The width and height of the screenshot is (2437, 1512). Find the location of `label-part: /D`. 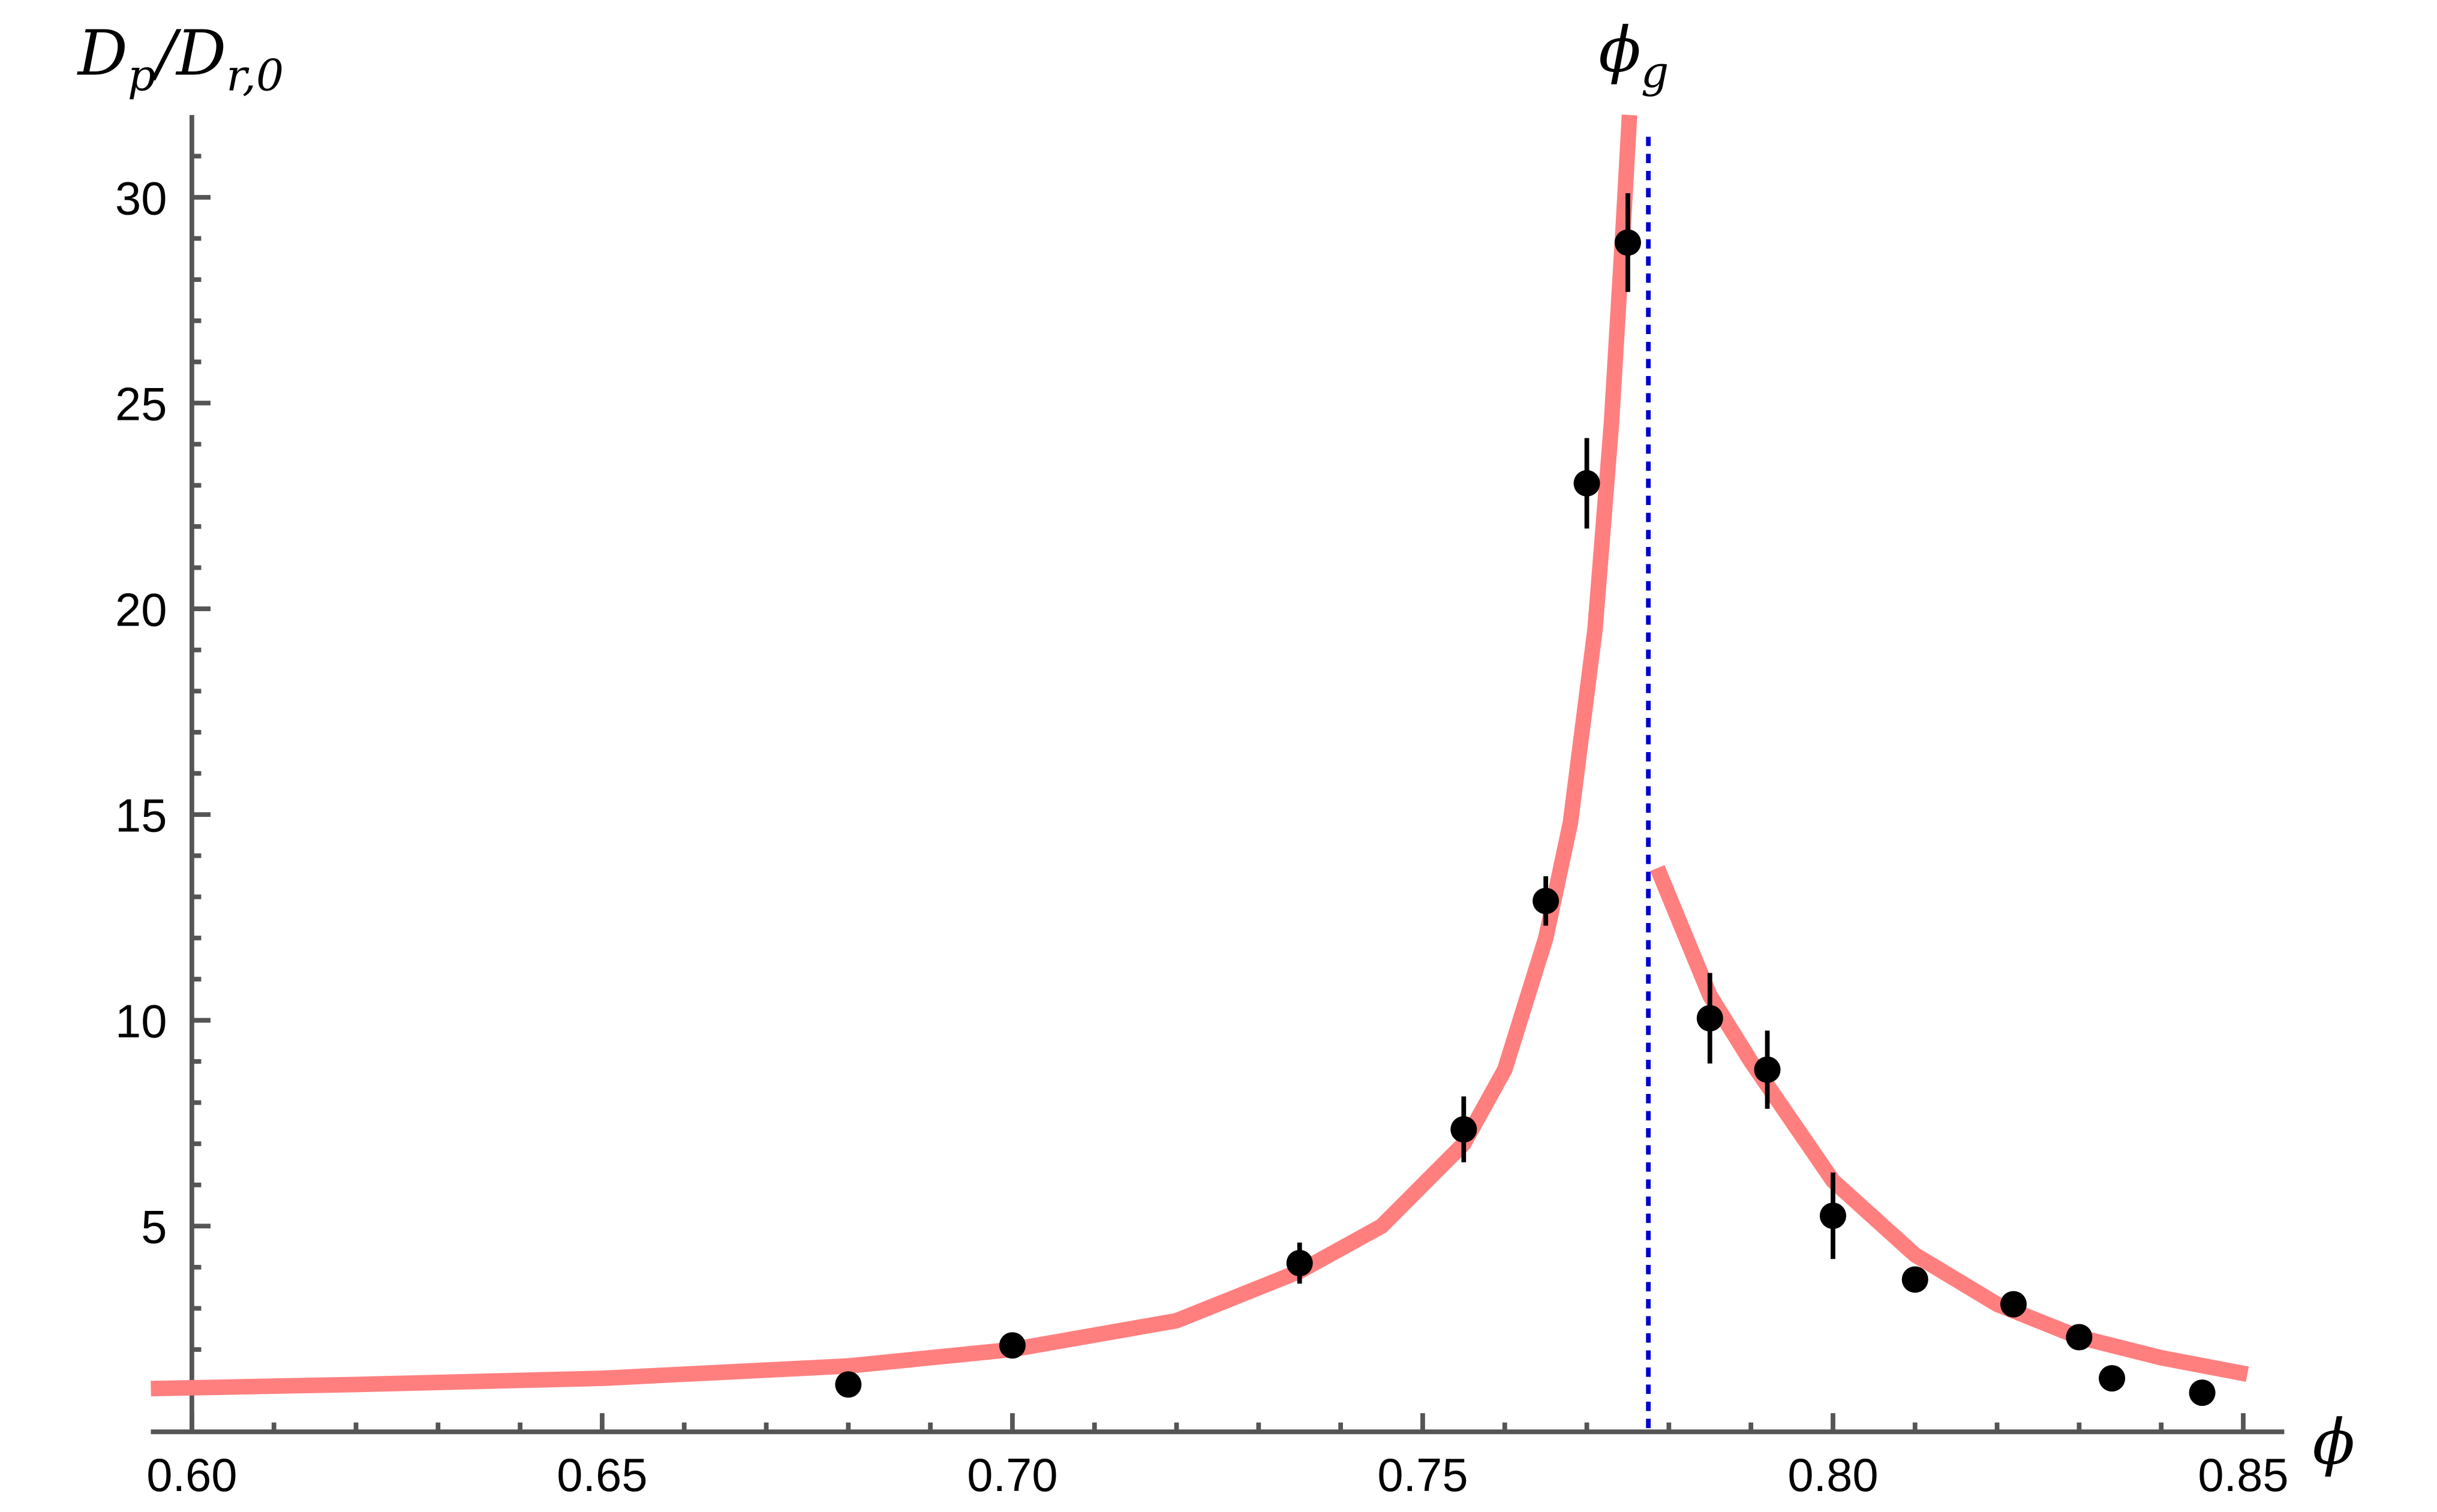

label-part: /D is located at coordinates (188, 53).